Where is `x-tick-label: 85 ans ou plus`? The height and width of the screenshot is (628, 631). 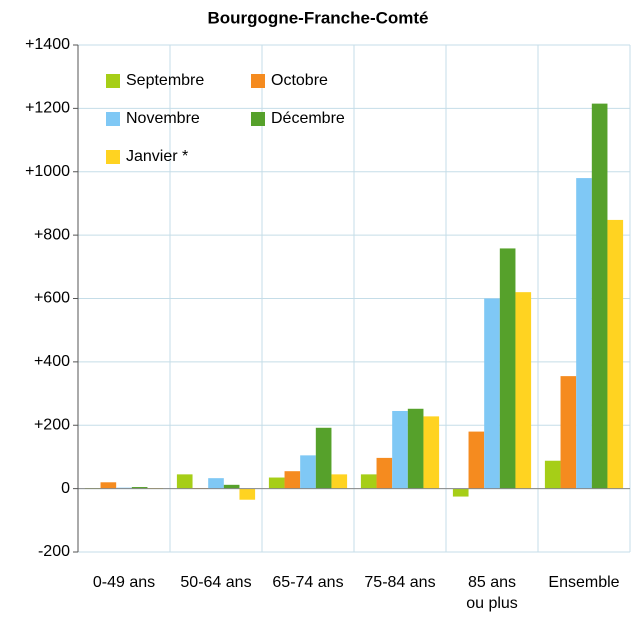 x-tick-label: 85 ans ou plus is located at coordinates (492, 593).